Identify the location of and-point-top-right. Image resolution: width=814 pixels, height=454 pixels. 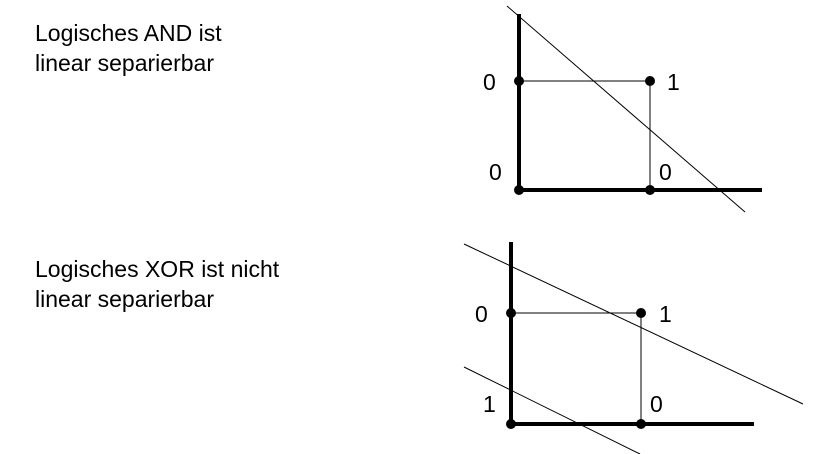
(650, 81).